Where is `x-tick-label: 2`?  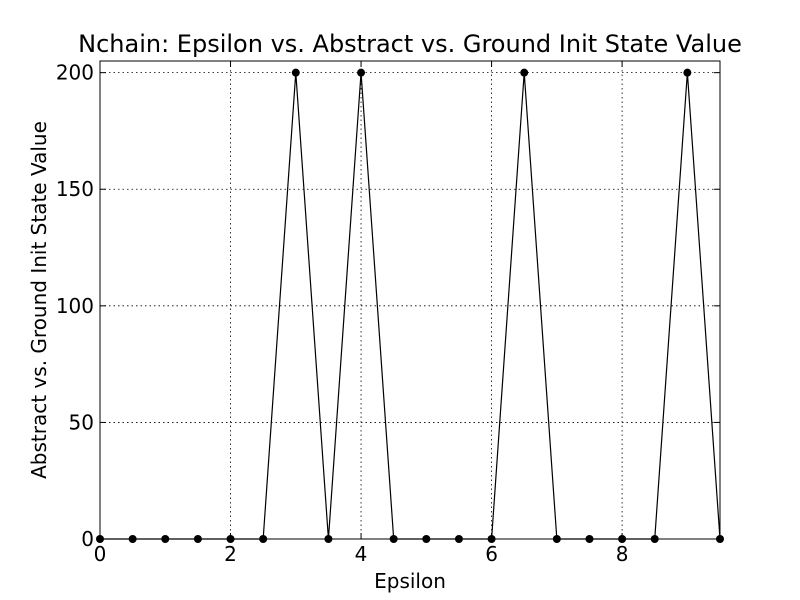
x-tick-label: 2 is located at coordinates (230, 554).